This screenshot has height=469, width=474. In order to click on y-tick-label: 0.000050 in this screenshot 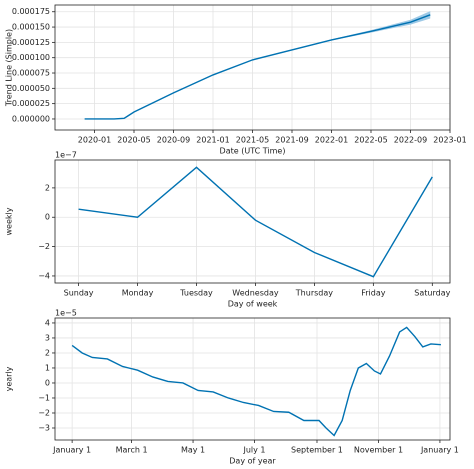, I will do `click(31, 88)`.